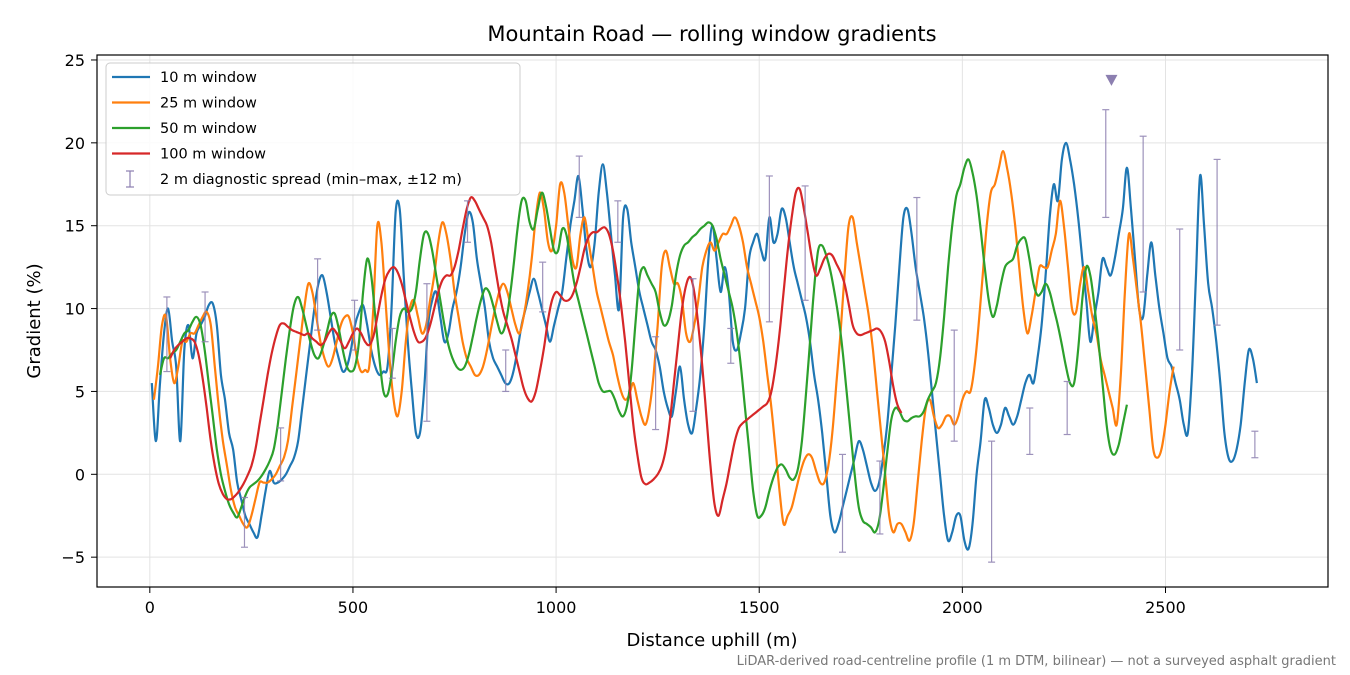 This screenshot has width=1350, height=675. Describe the element at coordinates (75, 60) in the screenshot. I see `y-tick-label: 25` at that location.